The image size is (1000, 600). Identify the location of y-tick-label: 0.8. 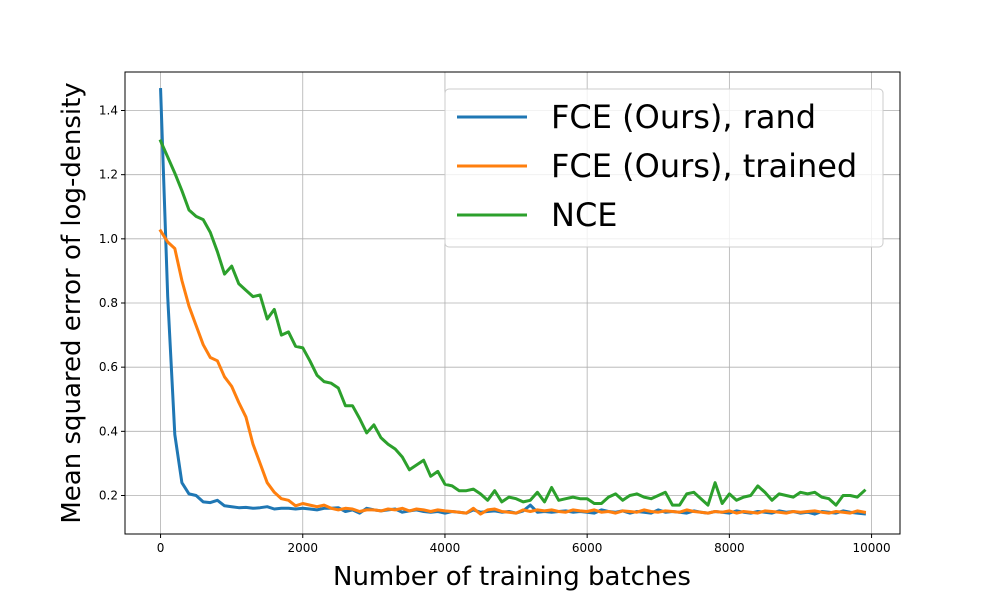
(108, 303).